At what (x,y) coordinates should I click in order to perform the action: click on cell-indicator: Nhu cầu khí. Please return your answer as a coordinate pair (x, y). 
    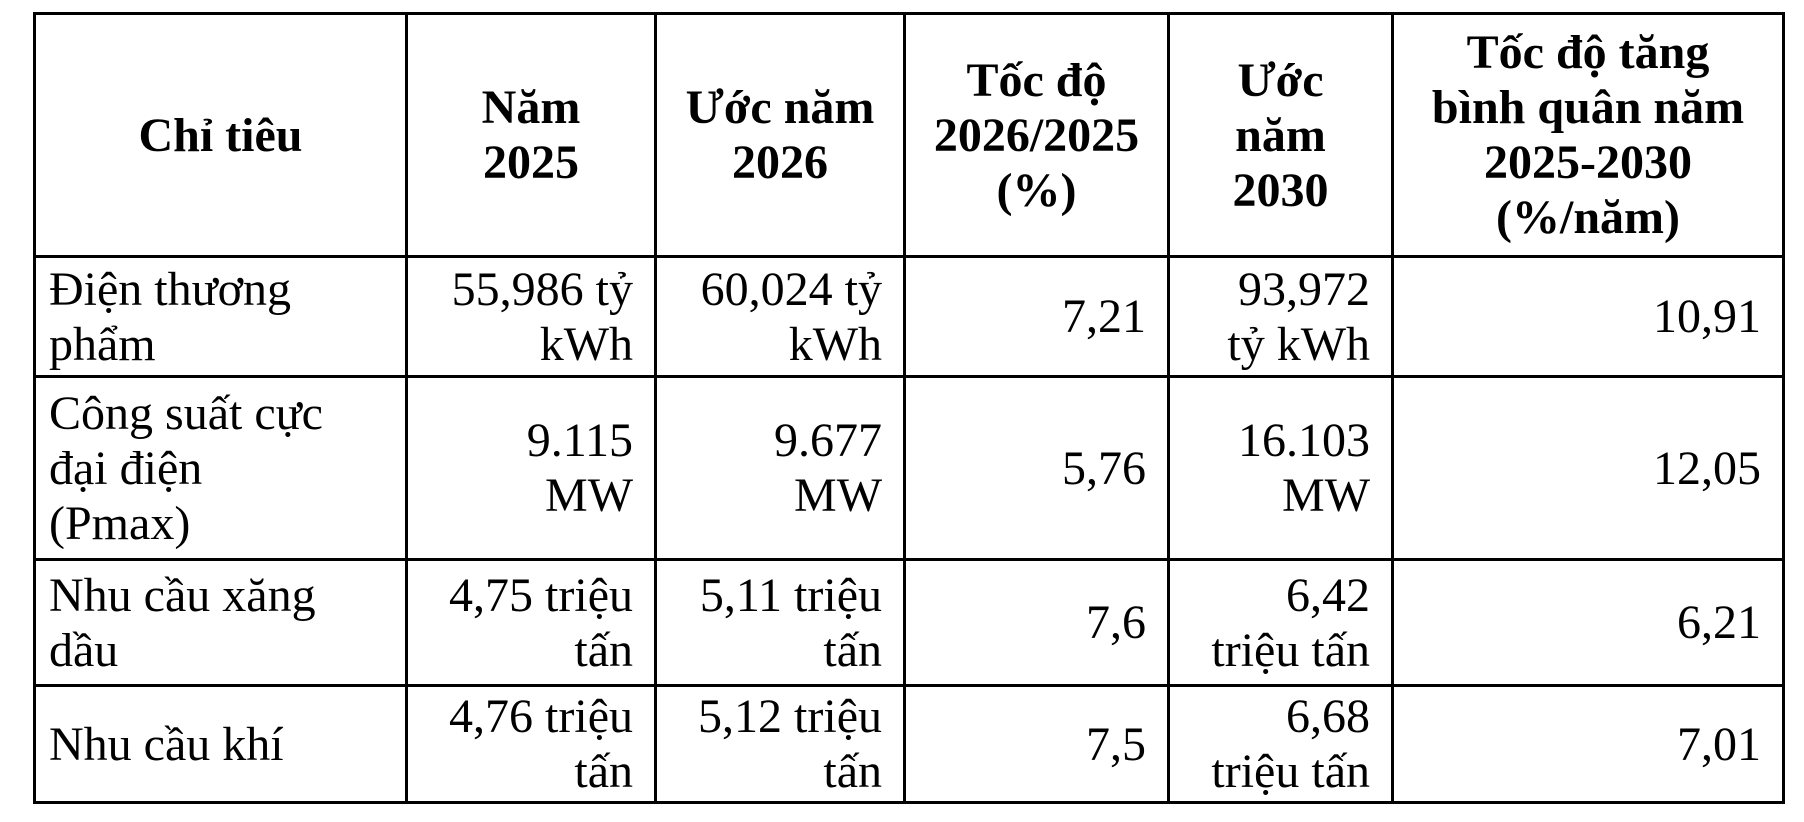
    Looking at the image, I should click on (220, 744).